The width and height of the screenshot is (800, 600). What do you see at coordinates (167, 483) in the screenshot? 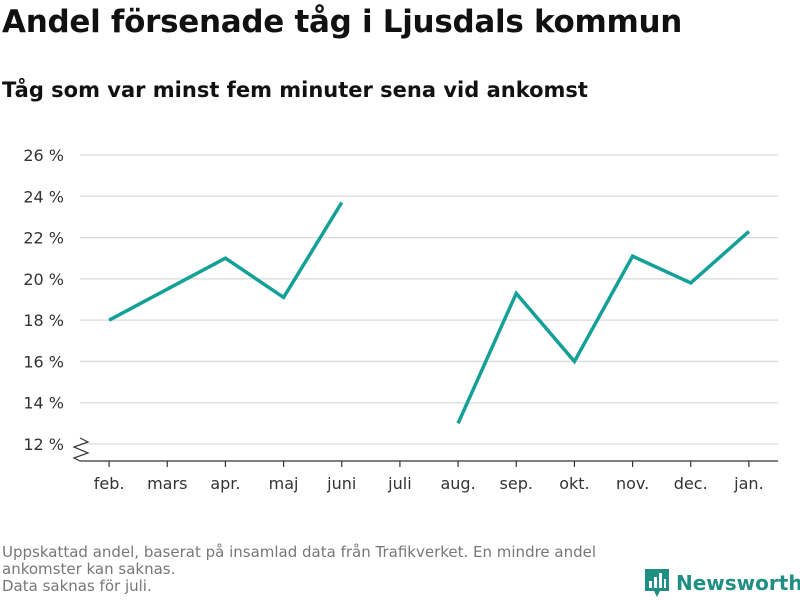
I see `x-tick-label: mars` at bounding box center [167, 483].